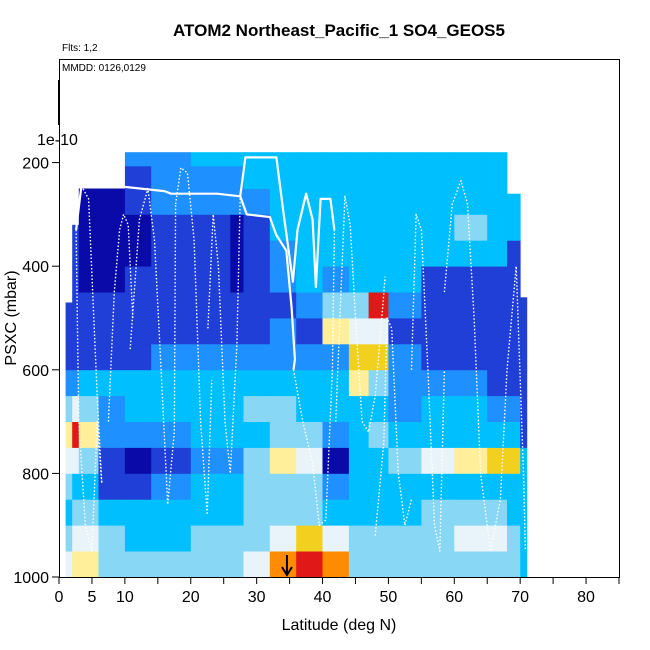 This screenshot has height=650, width=650. What do you see at coordinates (339, 625) in the screenshot?
I see `x-axis-label: Latitude (deg N)` at bounding box center [339, 625].